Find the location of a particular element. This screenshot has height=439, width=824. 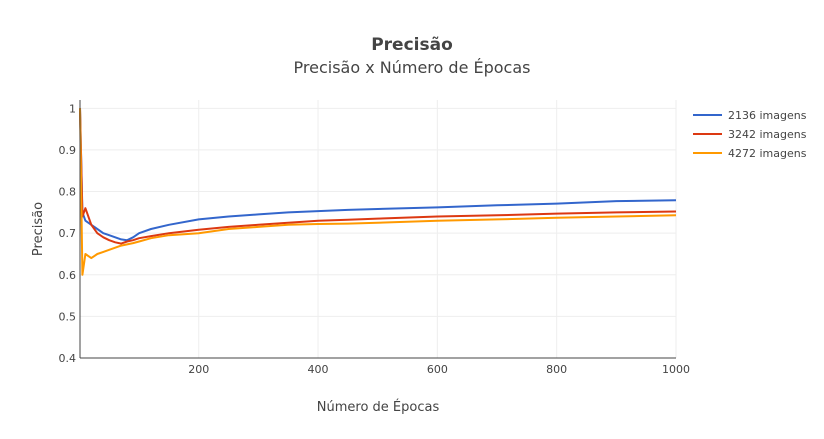

y-tick-label: 0.9 is located at coordinates (68, 150).